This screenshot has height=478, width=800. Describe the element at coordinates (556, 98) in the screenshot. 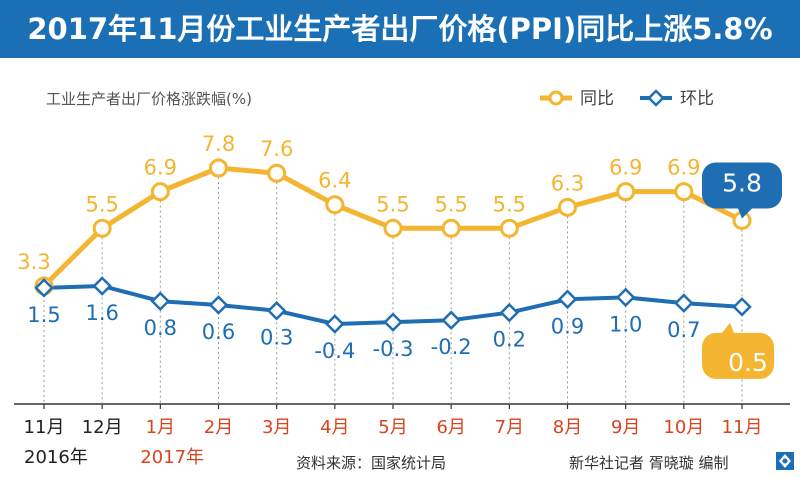

I see `legend-yoy-marker` at that location.